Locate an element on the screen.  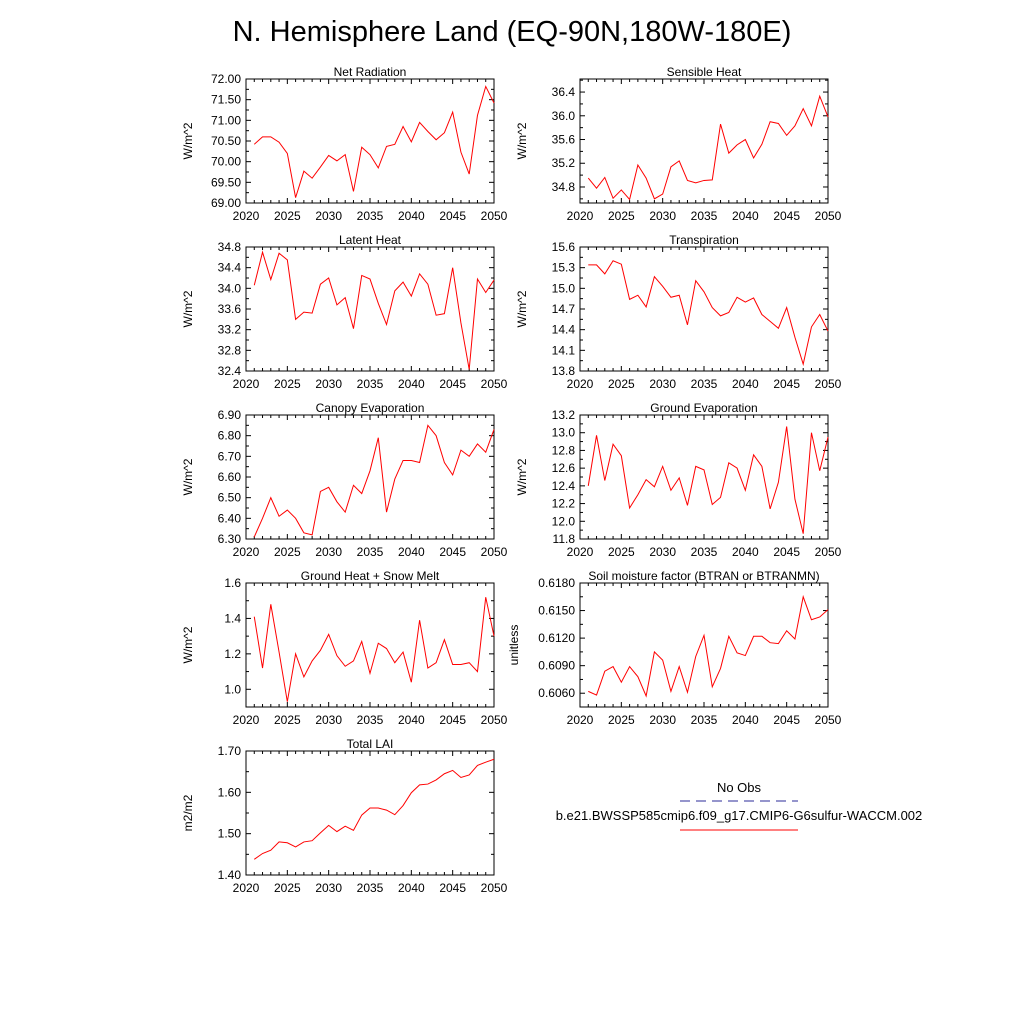
figure-title: N. Hemisphere Land (EQ-90N,180W-180E) is located at coordinates (512, 32).